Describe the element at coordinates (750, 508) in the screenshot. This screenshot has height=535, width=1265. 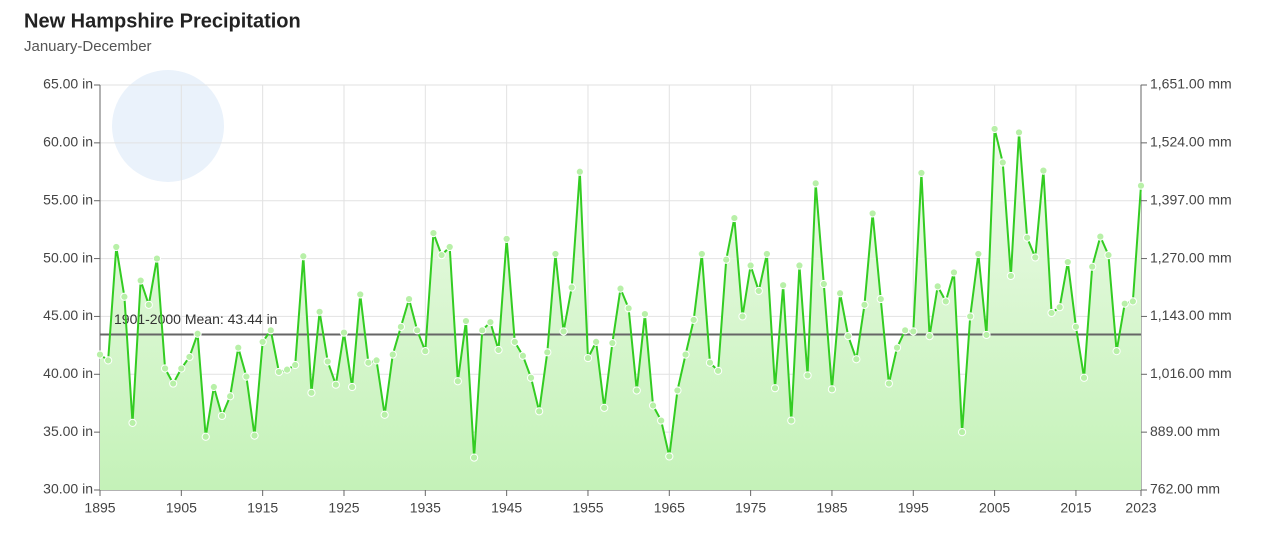
I see `x-tick-label: 1975` at that location.